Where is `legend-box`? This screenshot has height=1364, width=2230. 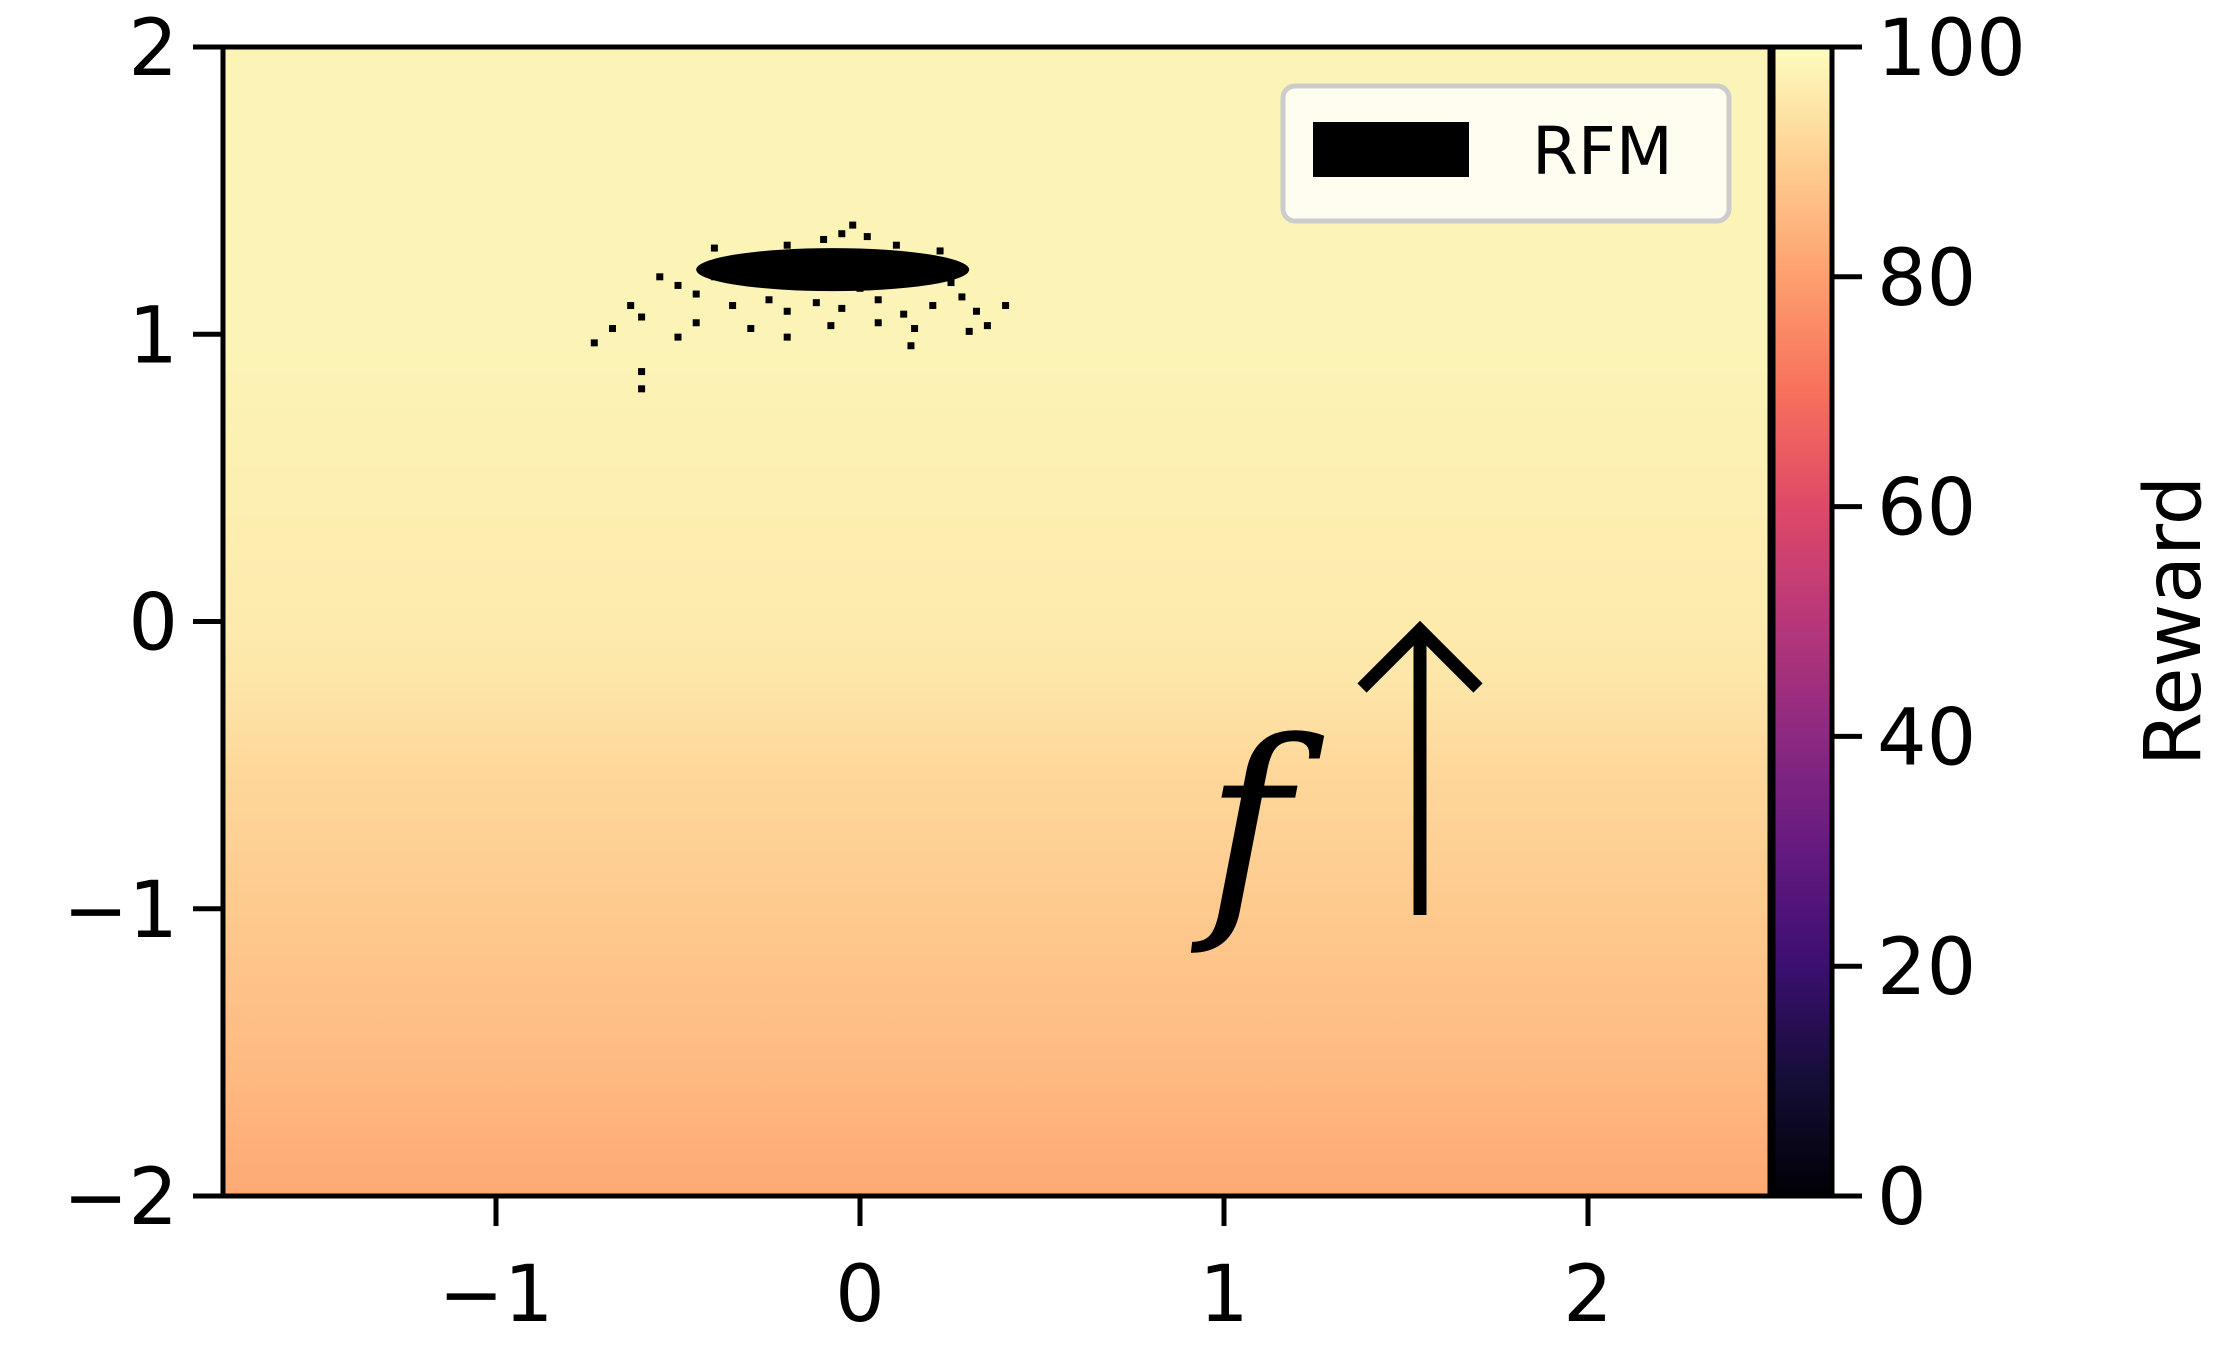 legend-box is located at coordinates (1506, 153).